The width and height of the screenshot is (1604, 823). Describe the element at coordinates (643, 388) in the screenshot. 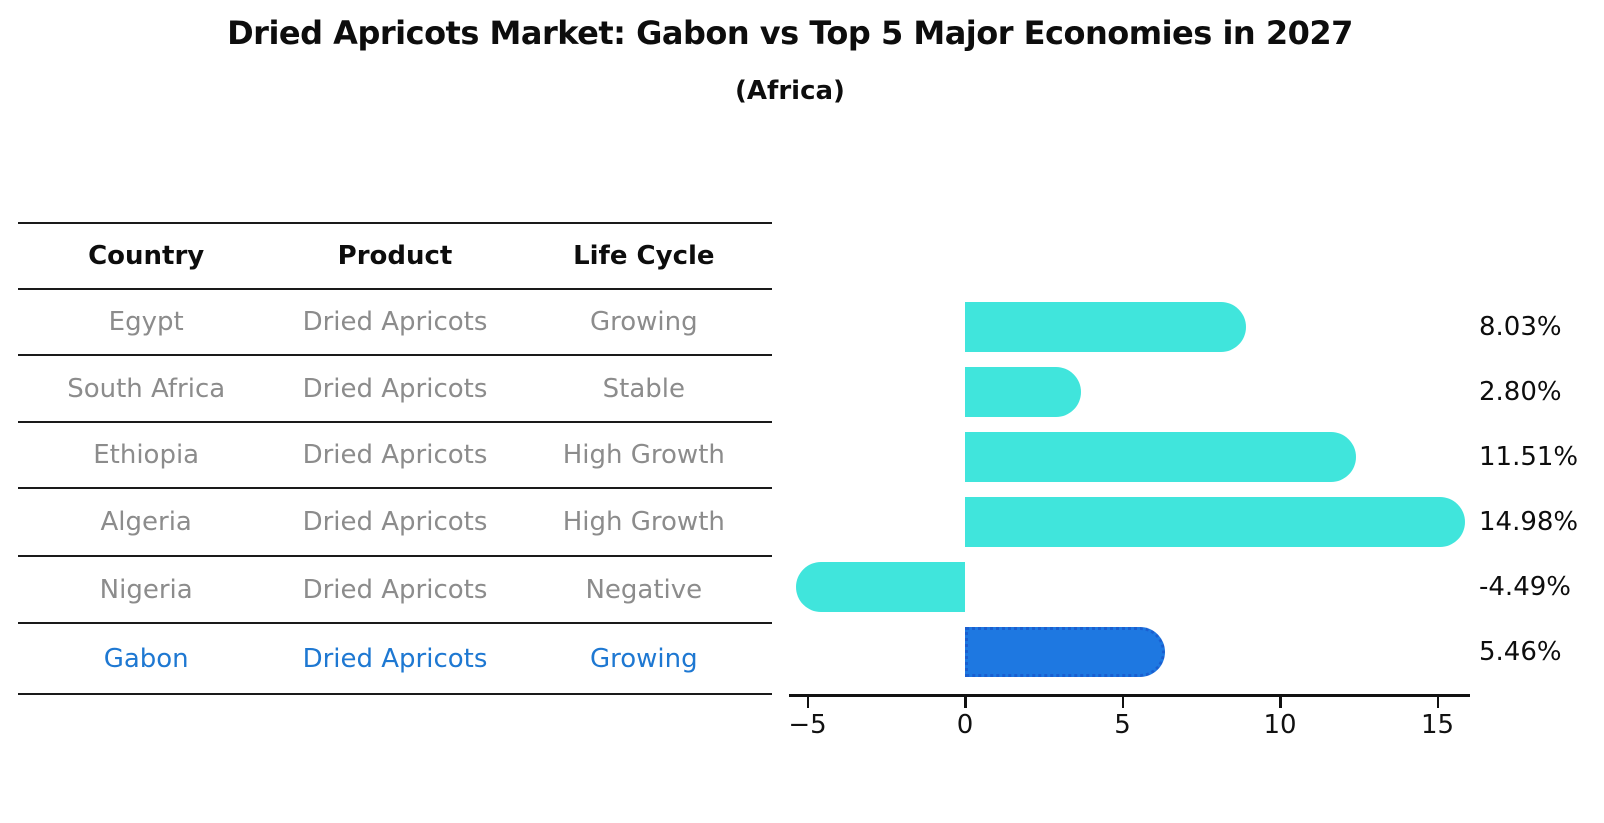

I see `table-cell-life-cycle: Stable` at that location.